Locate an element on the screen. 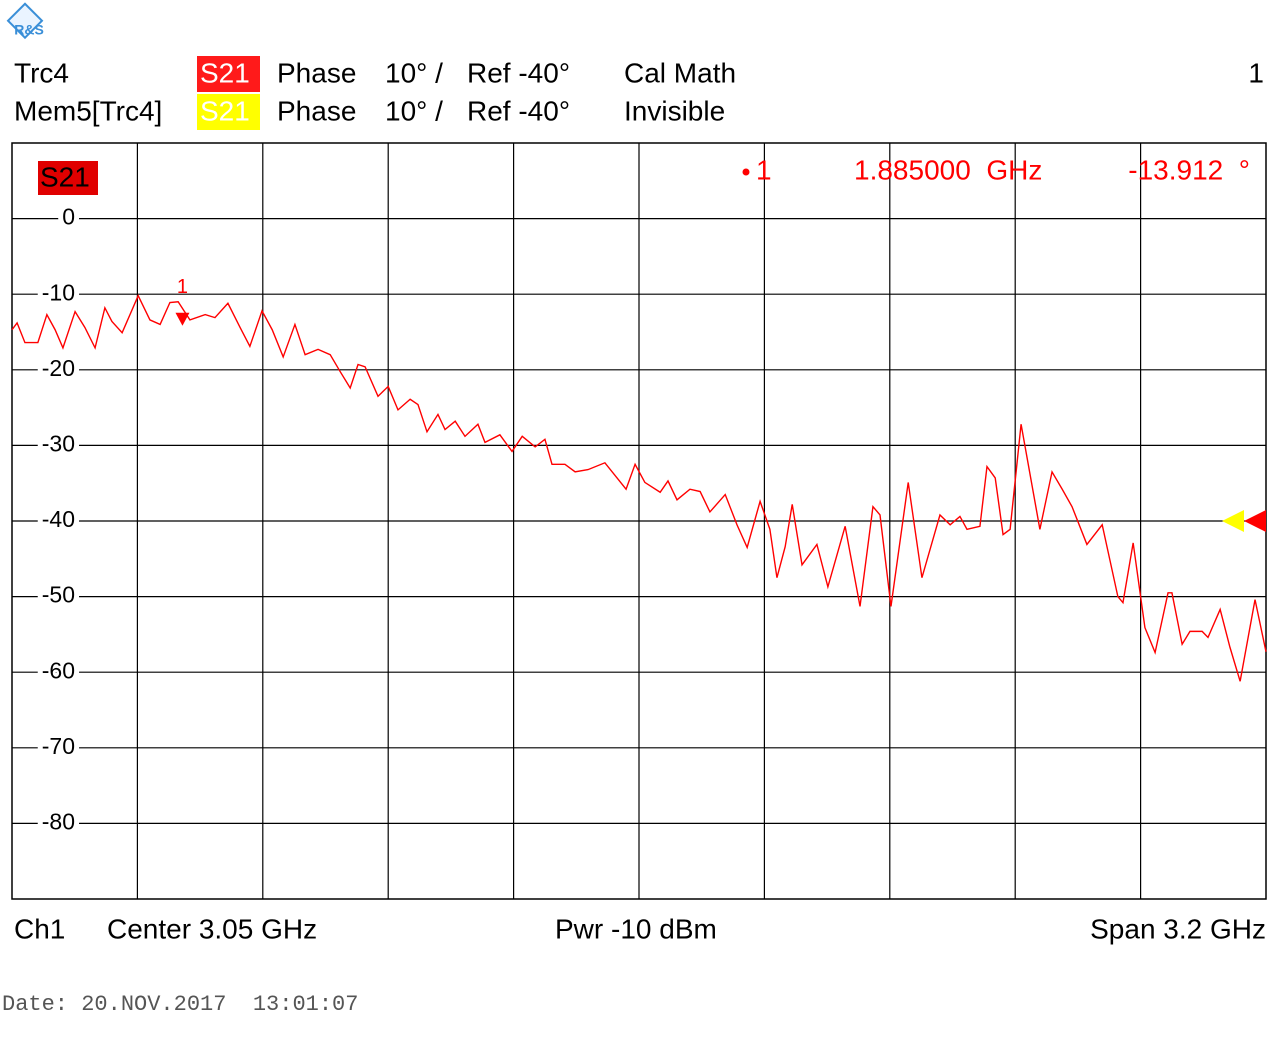 This screenshot has width=1278, height=1052. power: Pwr -10 dBm is located at coordinates (636, 928).